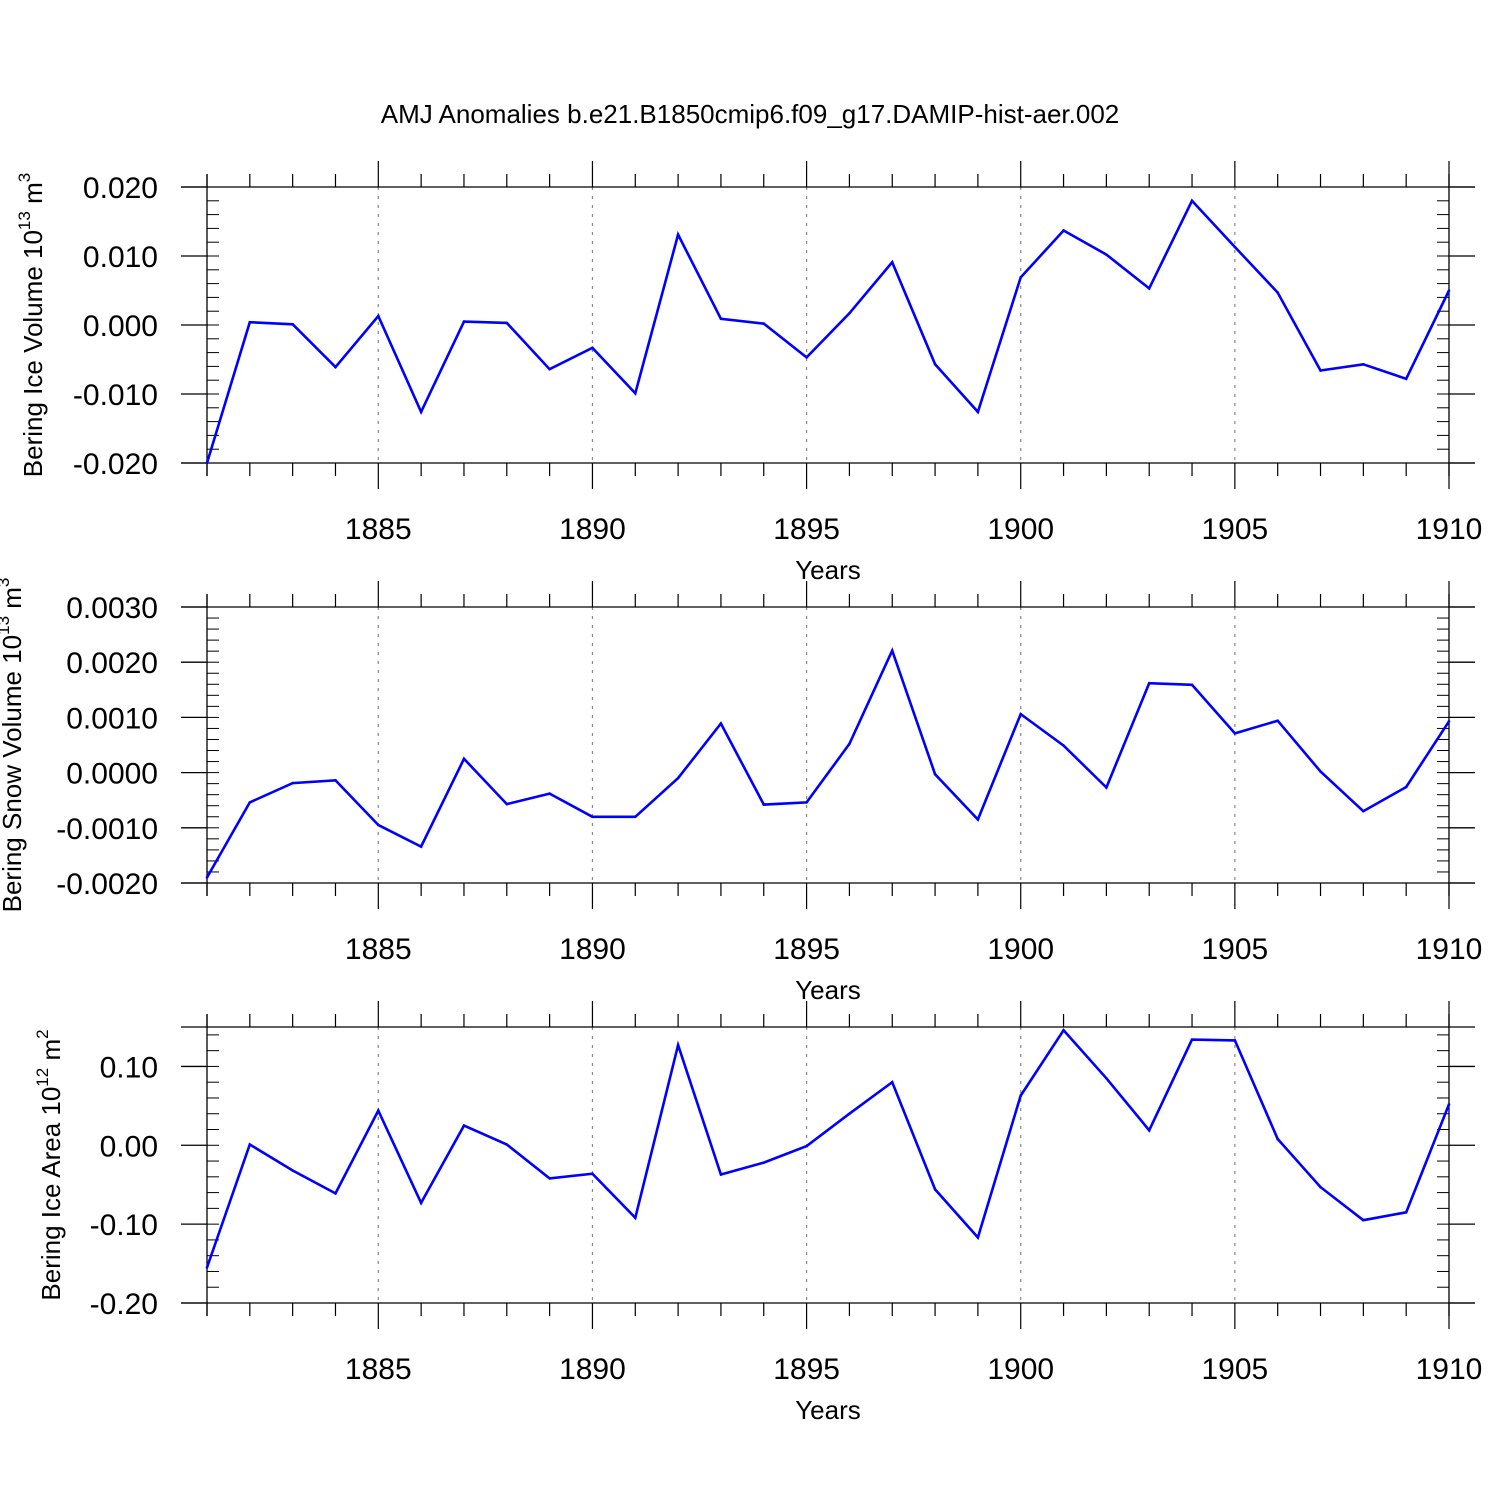 The width and height of the screenshot is (1500, 1500). What do you see at coordinates (120, 326) in the screenshot?
I see `y-tick-label: 0.000` at bounding box center [120, 326].